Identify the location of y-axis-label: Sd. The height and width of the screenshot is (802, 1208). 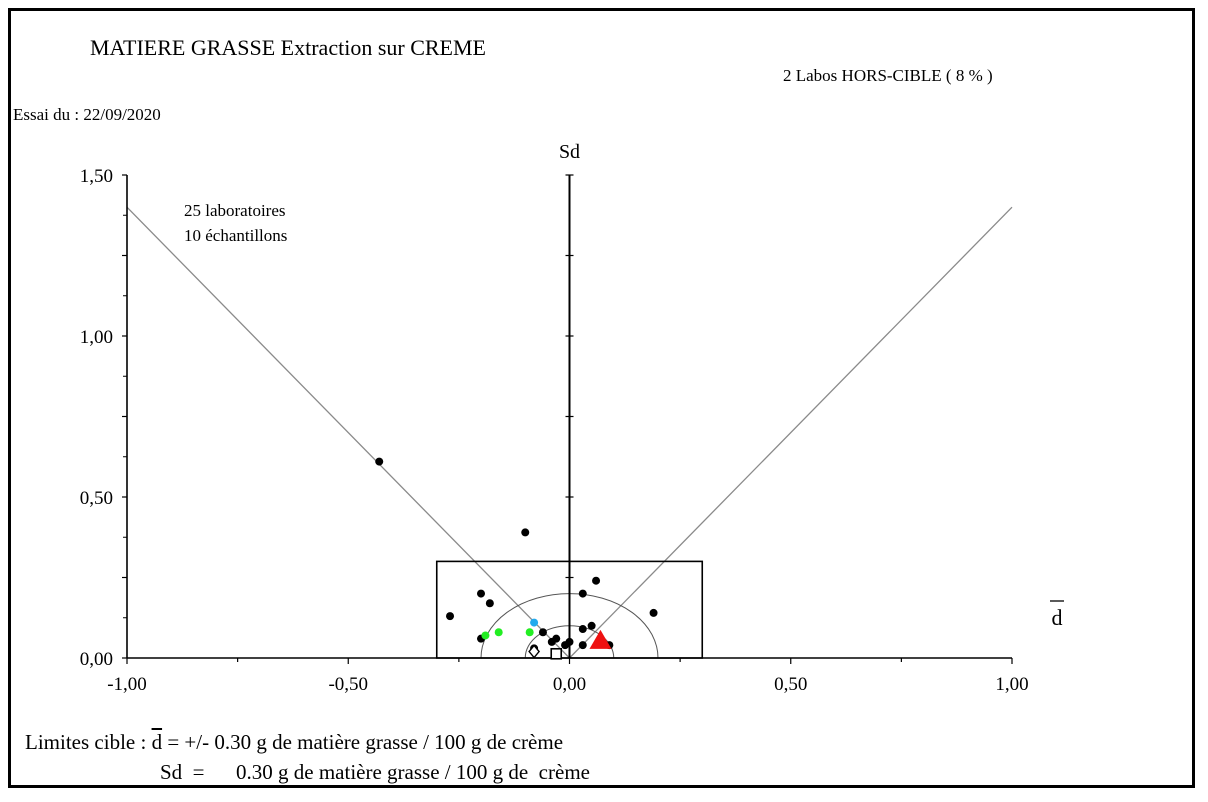
(569, 152).